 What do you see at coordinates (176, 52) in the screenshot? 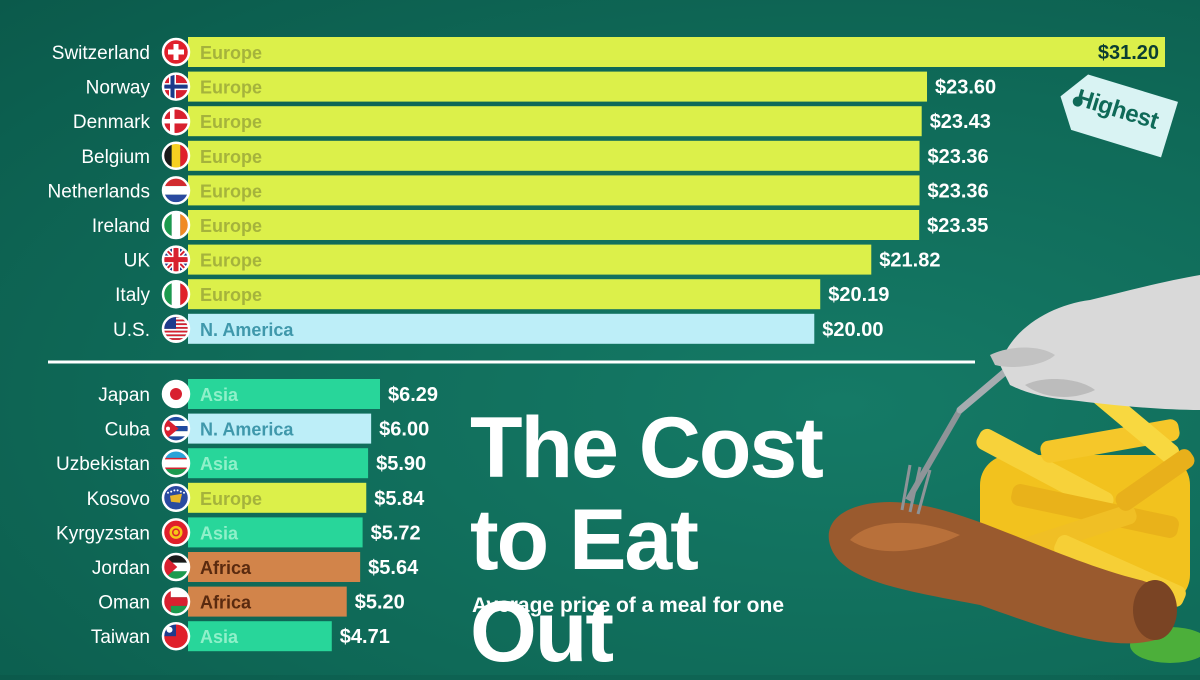
I see `switzerland-flag-icon` at bounding box center [176, 52].